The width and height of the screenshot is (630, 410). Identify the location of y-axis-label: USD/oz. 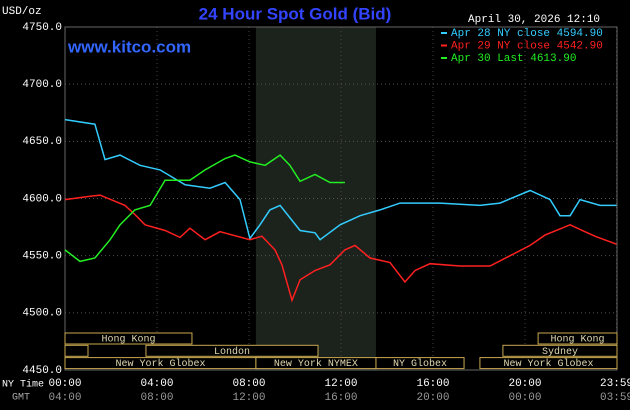
(22, 12).